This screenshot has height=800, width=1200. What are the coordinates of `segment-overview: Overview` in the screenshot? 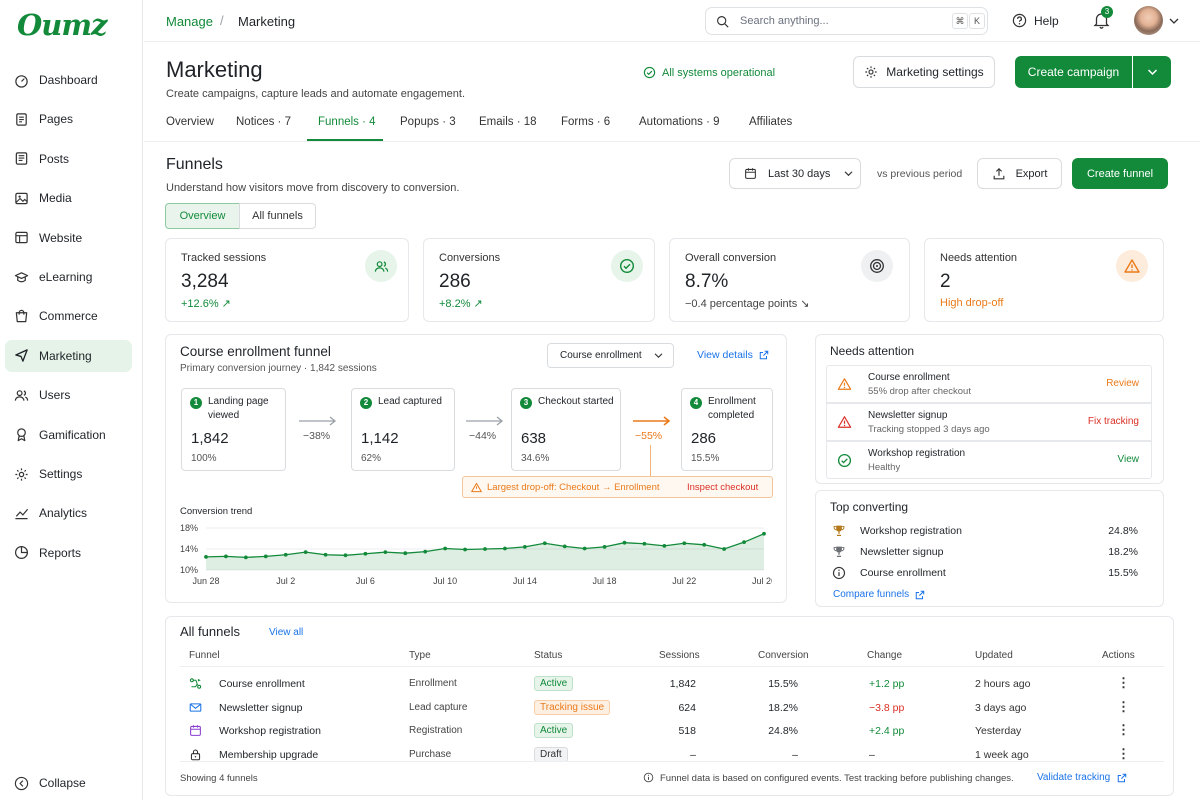 It's located at (202, 216).